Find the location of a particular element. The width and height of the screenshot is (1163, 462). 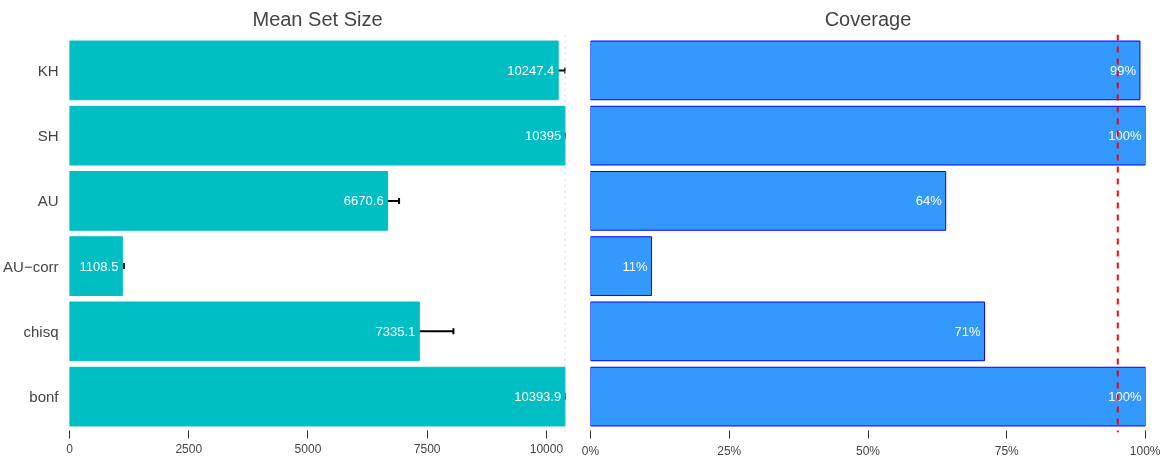

data-label: 6670.6 is located at coordinates (363, 201).